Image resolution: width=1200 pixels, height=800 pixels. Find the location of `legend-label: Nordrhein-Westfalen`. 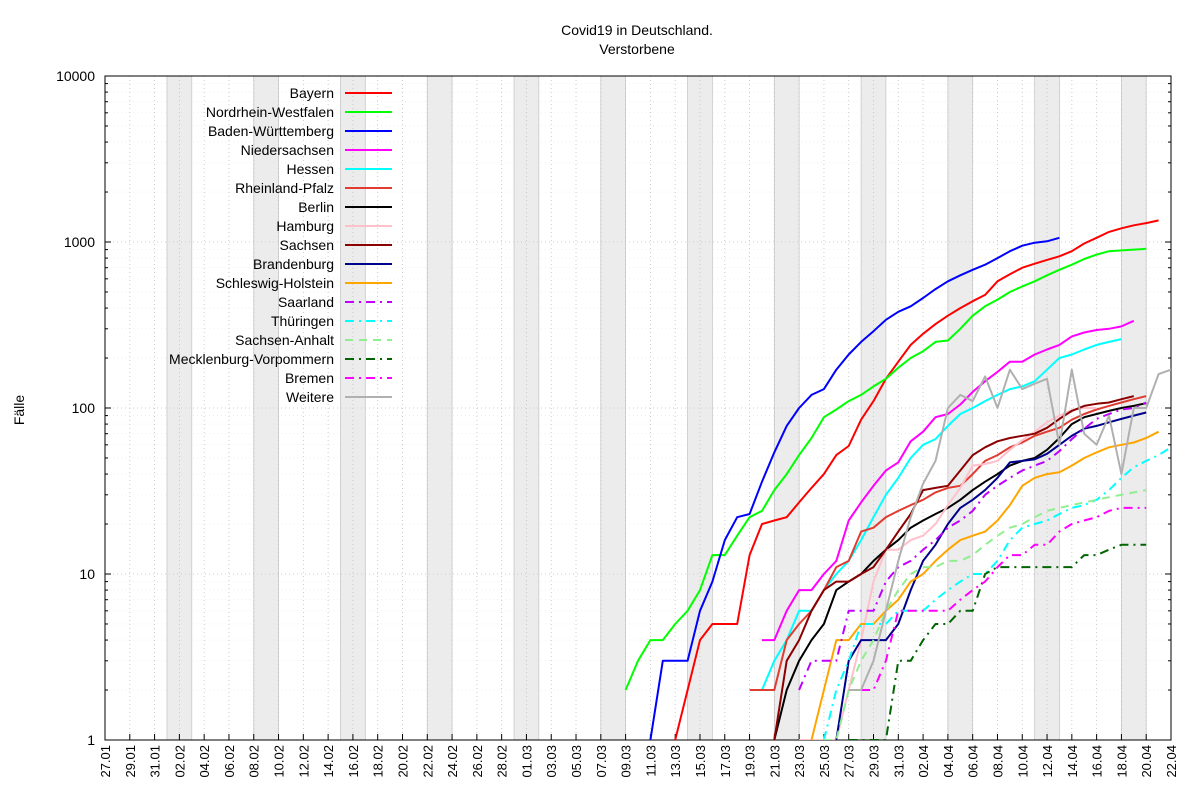

legend-label: Nordrhein-Westfalen is located at coordinates (270, 112).